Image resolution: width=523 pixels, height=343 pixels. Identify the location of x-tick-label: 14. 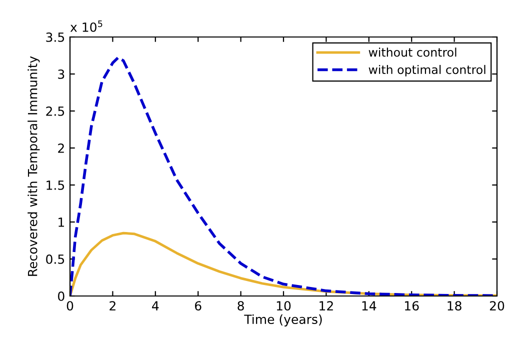
(369, 305).